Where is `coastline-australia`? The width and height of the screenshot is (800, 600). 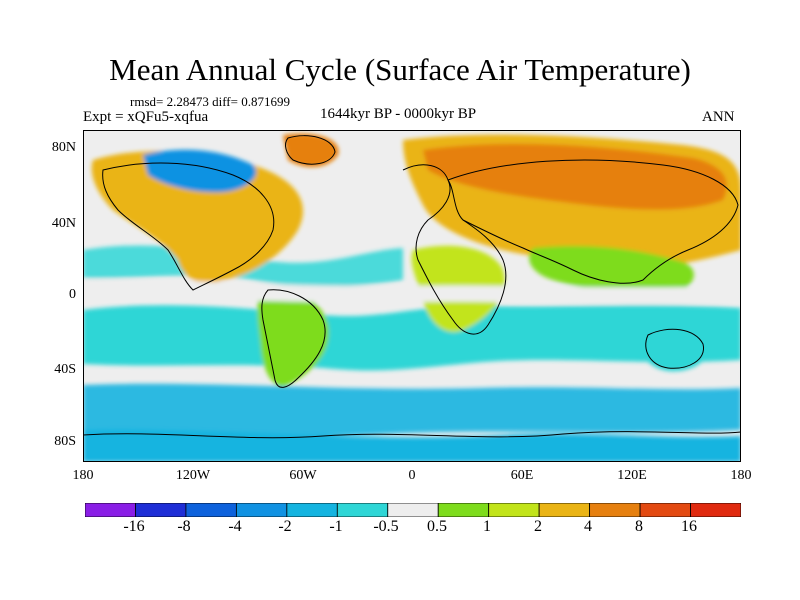 coastline-australia is located at coordinates (674, 348).